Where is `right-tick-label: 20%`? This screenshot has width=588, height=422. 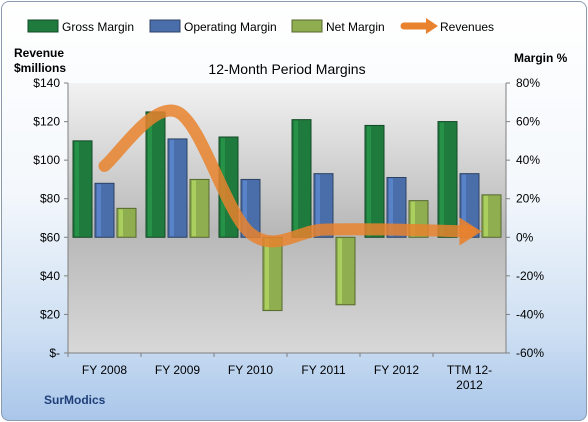 right-tick-label: 20% is located at coordinates (528, 199).